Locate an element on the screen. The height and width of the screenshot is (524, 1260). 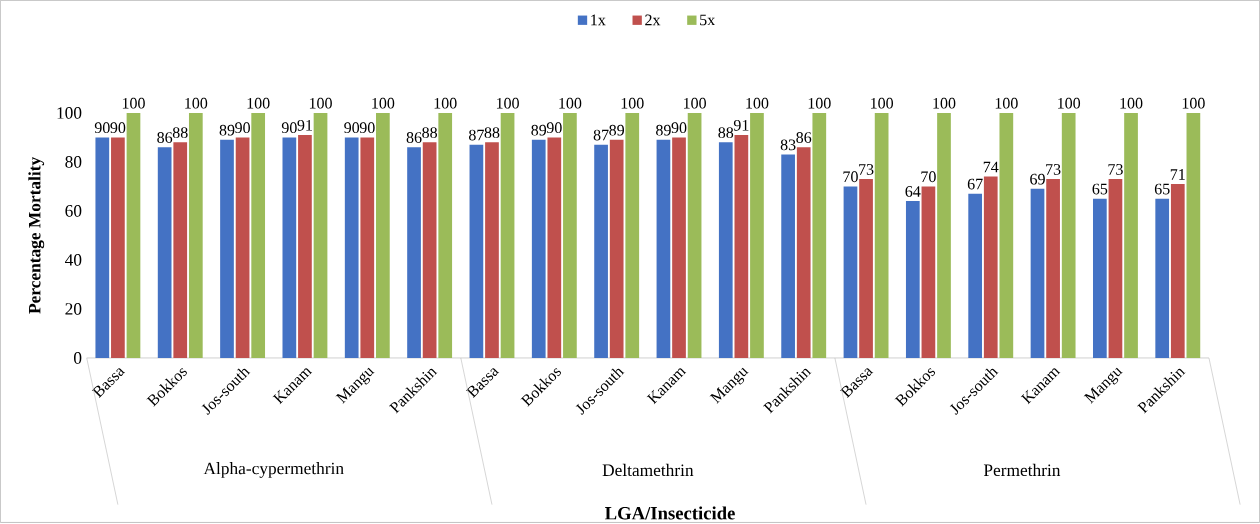
y-tick-label: 40 is located at coordinates (73, 260).